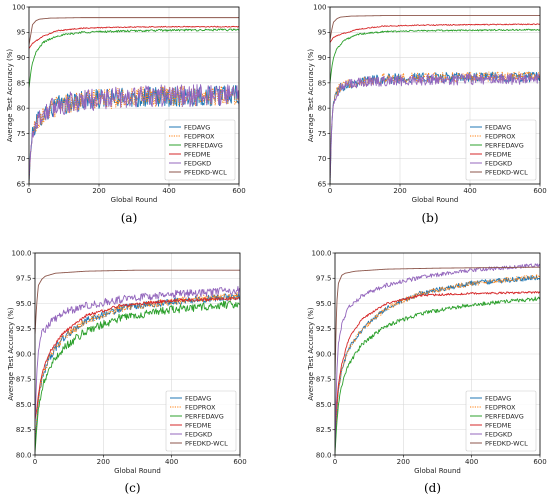  Describe the element at coordinates (432, 488) in the screenshot. I see `panel-label: (d)` at that location.